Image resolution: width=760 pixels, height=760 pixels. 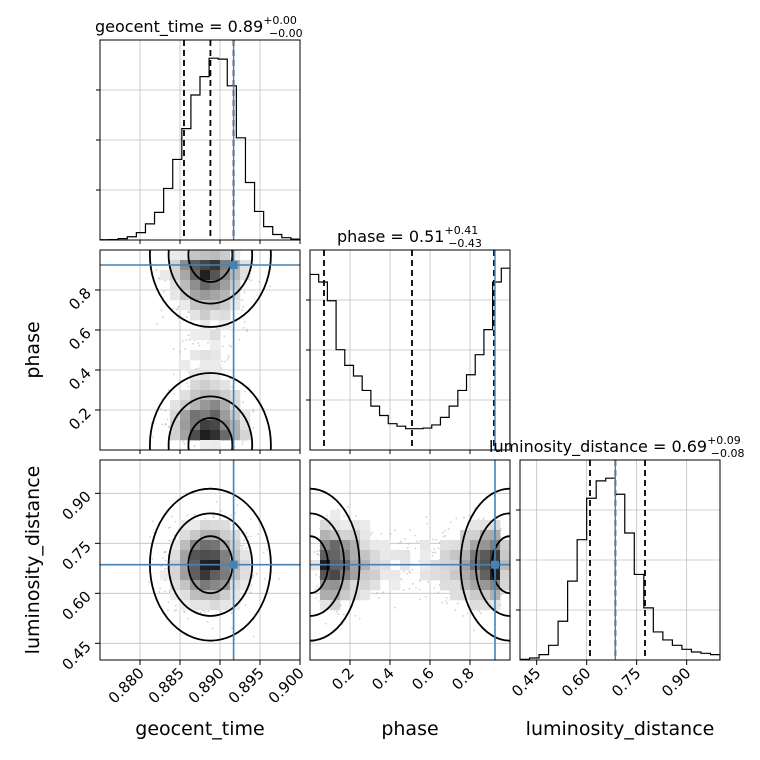 What do you see at coordinates (626, 682) in the screenshot?
I see `x-tick-label: 0.75` at bounding box center [626, 682].